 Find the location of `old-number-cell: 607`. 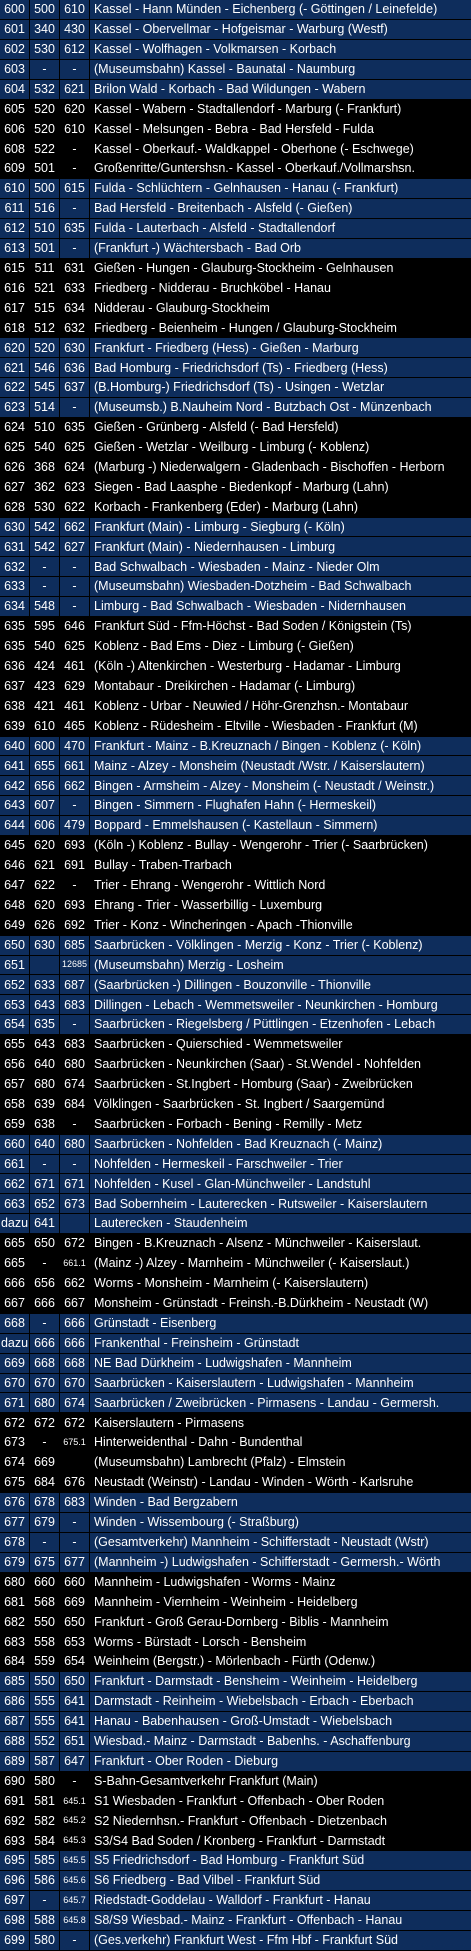

old-number-cell: 607 is located at coordinates (45, 806).